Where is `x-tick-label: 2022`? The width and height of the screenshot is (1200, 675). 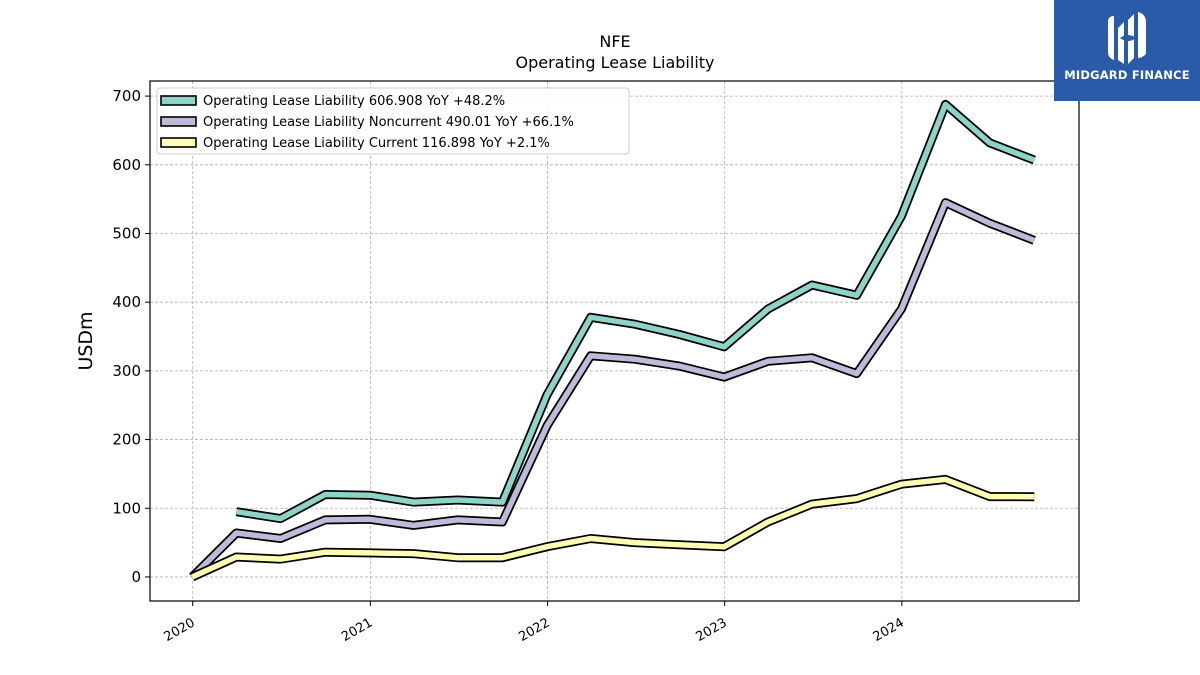 x-tick-label: 2022 is located at coordinates (534, 630).